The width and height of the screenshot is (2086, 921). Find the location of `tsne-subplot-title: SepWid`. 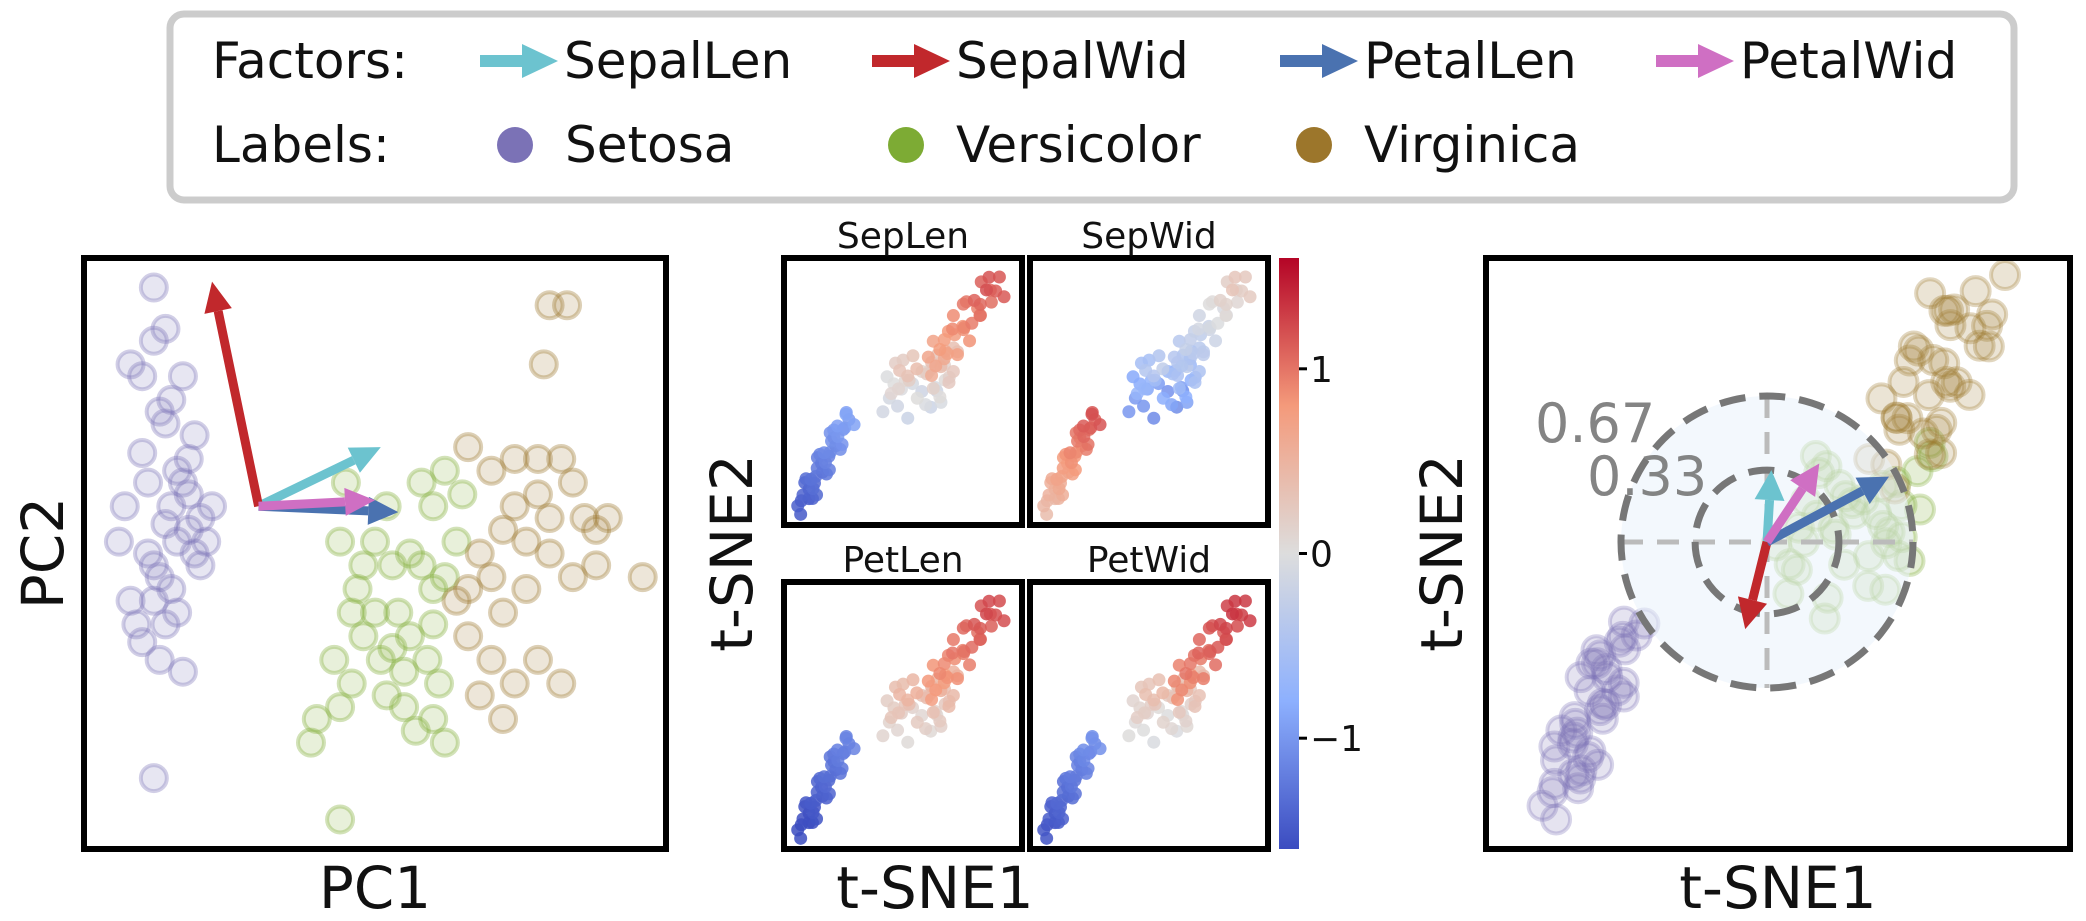

tsne-subplot-title: SepWid is located at coordinates (1149, 236).